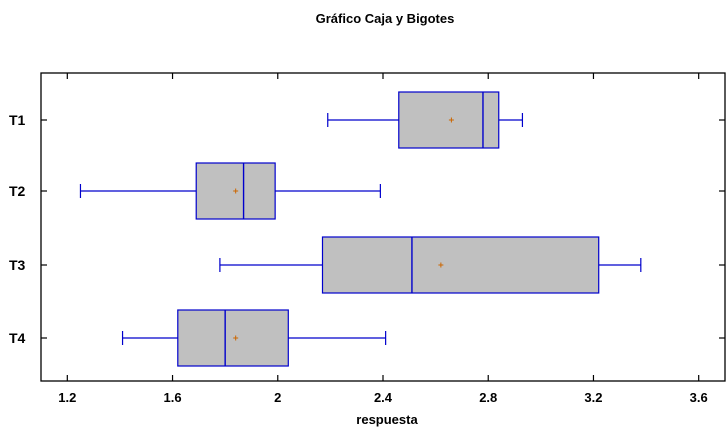 This screenshot has height=427, width=726. Describe the element at coordinates (17, 191) in the screenshot. I see `category-label: T2` at that location.